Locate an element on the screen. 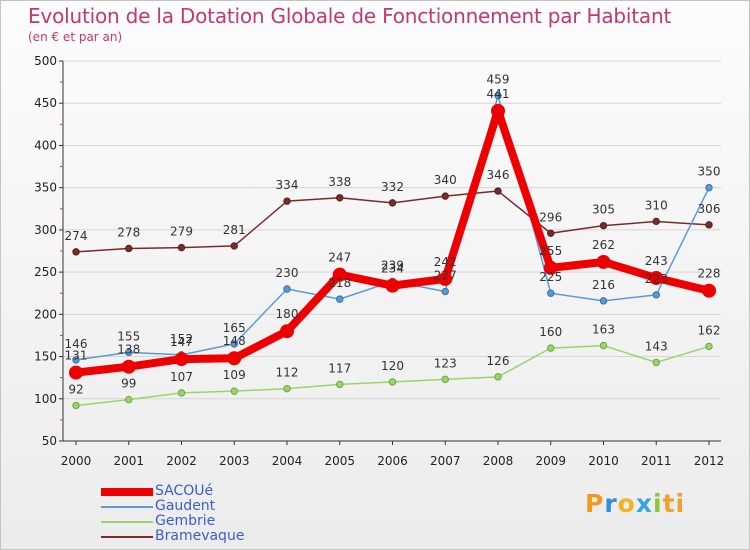 The width and height of the screenshot is (750, 550). series-gembrie is located at coordinates (392, 375).